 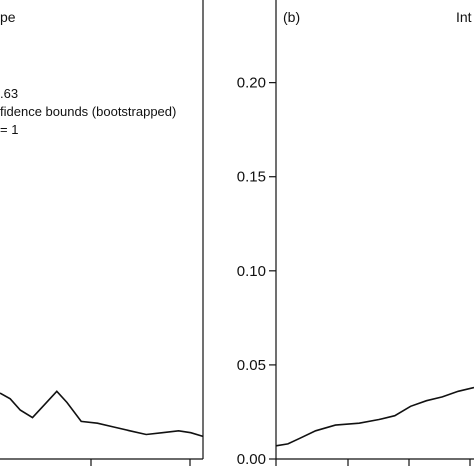 What do you see at coordinates (251, 271) in the screenshot?
I see `y-tick-label: 0.10` at bounding box center [251, 271].